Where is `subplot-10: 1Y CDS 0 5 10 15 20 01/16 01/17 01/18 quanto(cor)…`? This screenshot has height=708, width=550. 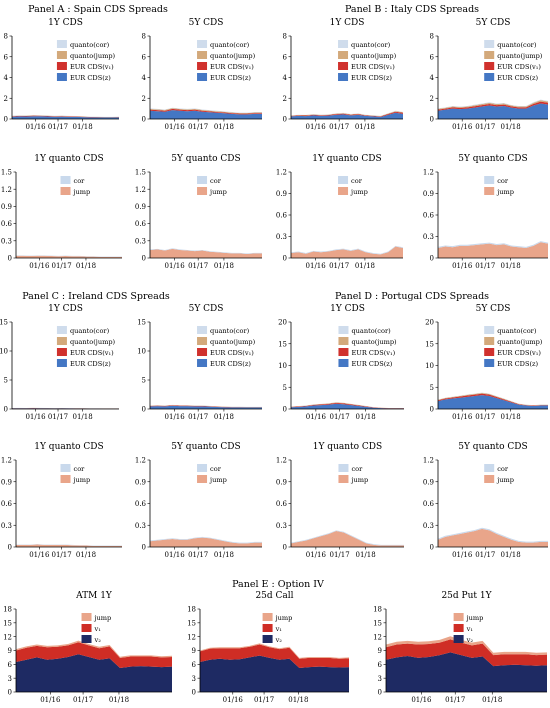
subplot-10: 1Y CDS 0 5 10 15 20 01/16 01/17 01/18 quanto(cor)… is located at coordinates (341, 362).